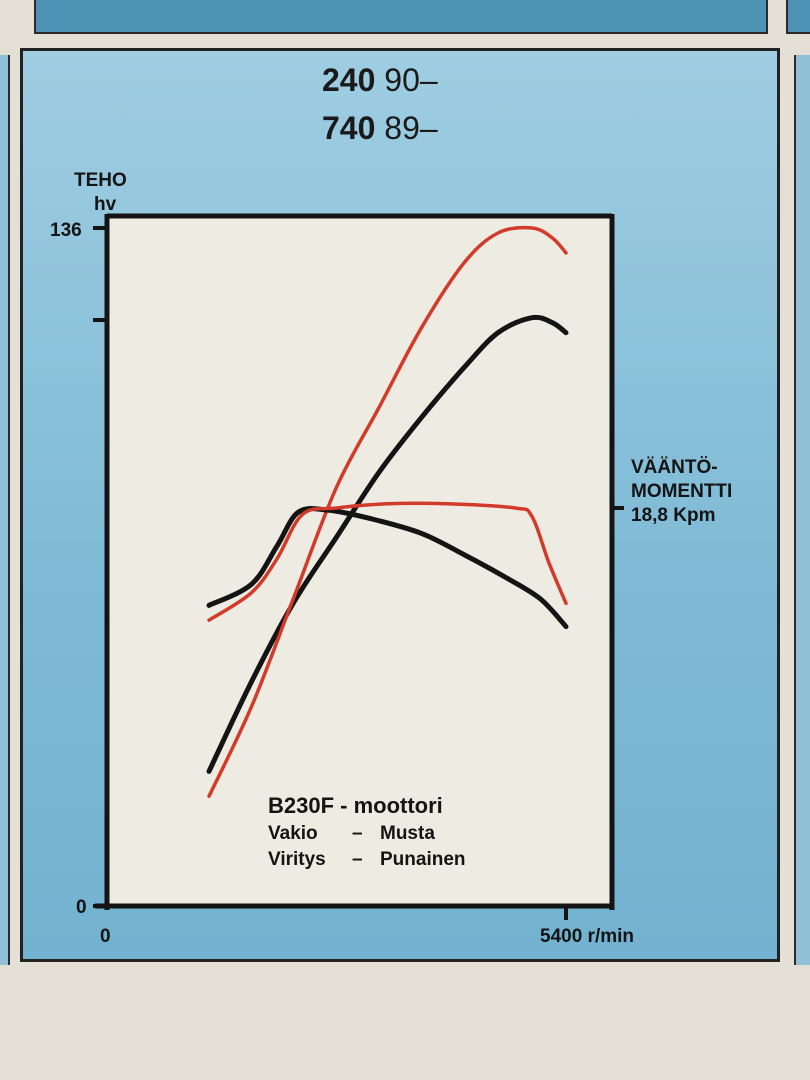  Describe the element at coordinates (674, 467) in the screenshot. I see `right-axis-label-line1: VÄÄNTÖ-` at that location.